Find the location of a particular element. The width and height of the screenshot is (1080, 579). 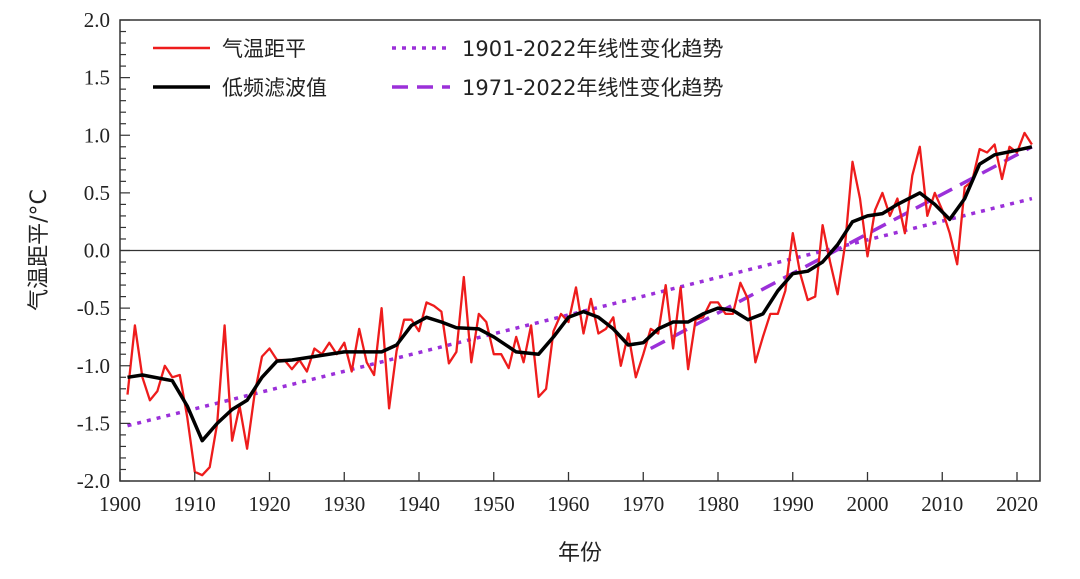

y-axis-label: 气温距平/°C is located at coordinates (39, 250).